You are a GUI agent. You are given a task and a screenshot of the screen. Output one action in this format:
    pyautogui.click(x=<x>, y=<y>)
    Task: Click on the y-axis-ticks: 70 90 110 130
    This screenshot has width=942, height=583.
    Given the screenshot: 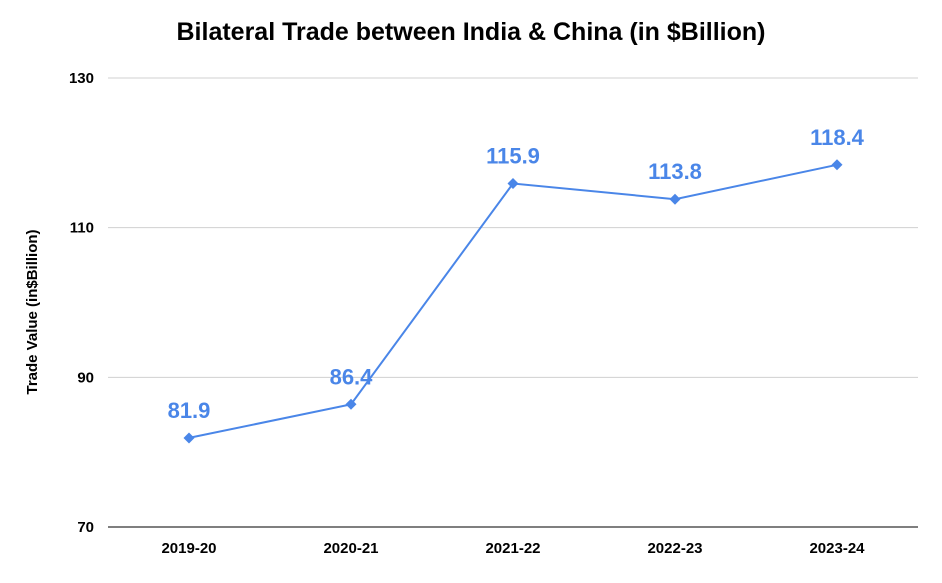 What is the action you would take?
    pyautogui.click(x=81, y=303)
    